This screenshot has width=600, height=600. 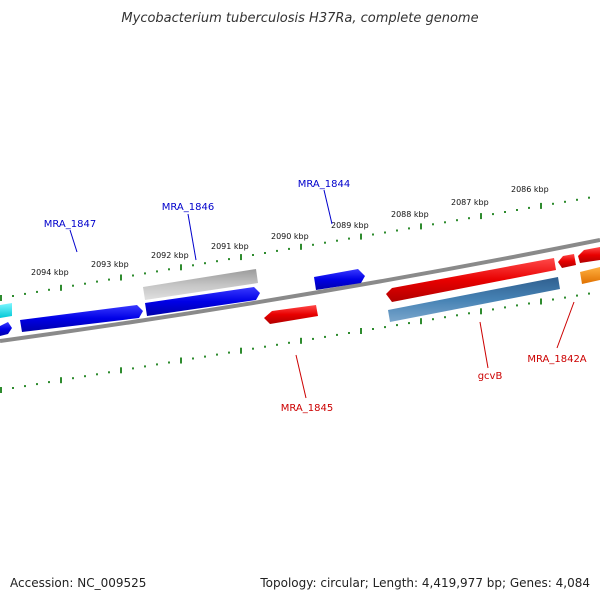 I want to click on reverse-strand-genes, so click(x=300, y=285).